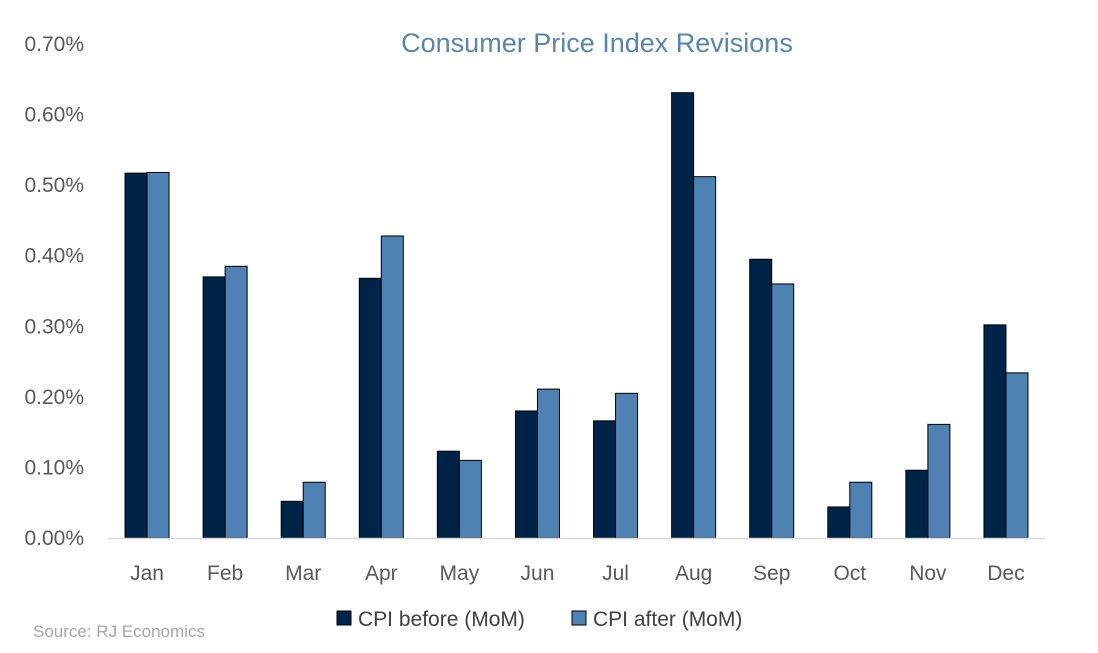 This screenshot has height=653, width=1098. I want to click on legend-item-after: CPI after (MoM), so click(656, 619).